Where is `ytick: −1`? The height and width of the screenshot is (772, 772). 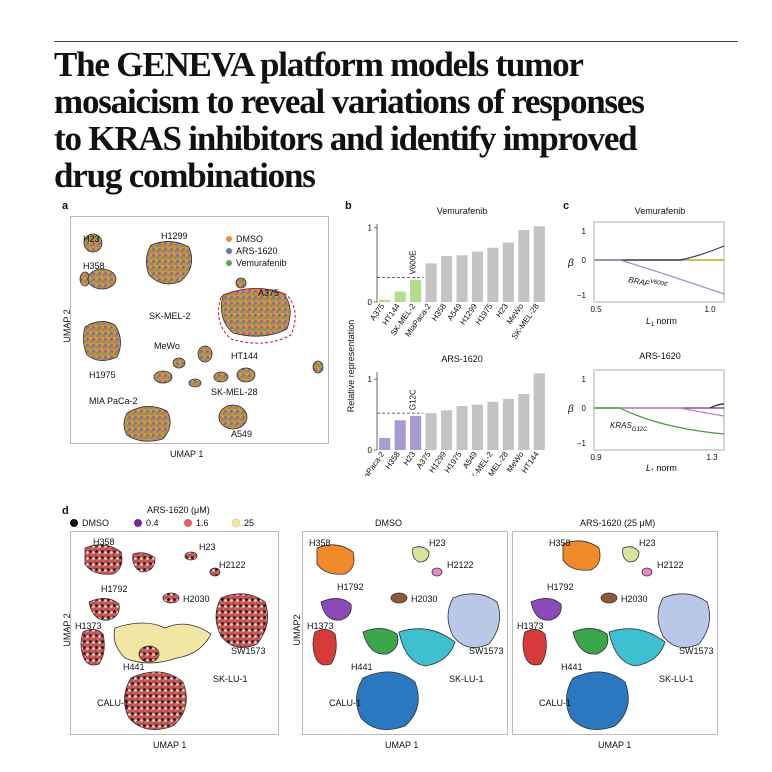
ytick: −1 is located at coordinates (582, 443).